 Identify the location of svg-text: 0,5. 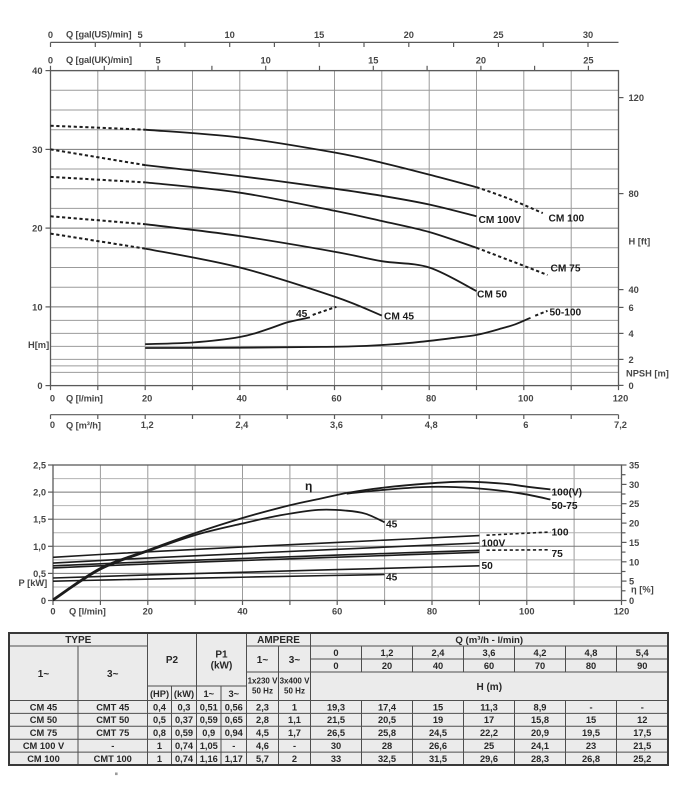
(39, 574).